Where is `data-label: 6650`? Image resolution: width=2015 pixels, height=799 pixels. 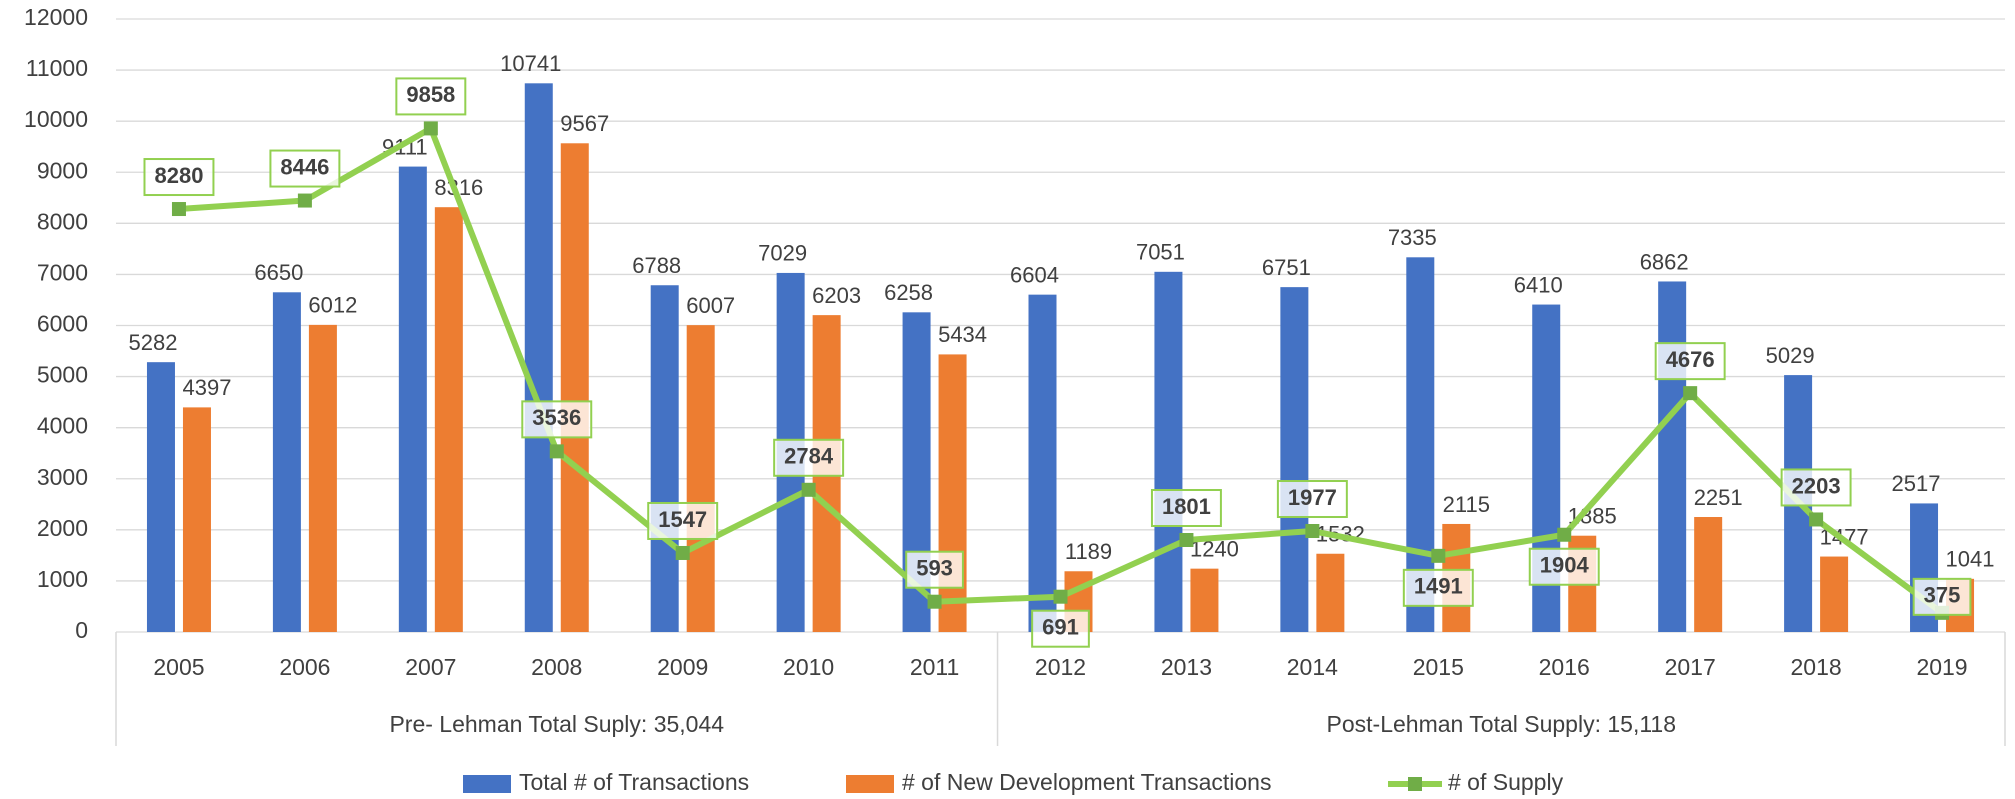 data-label: 6650 is located at coordinates (278, 272).